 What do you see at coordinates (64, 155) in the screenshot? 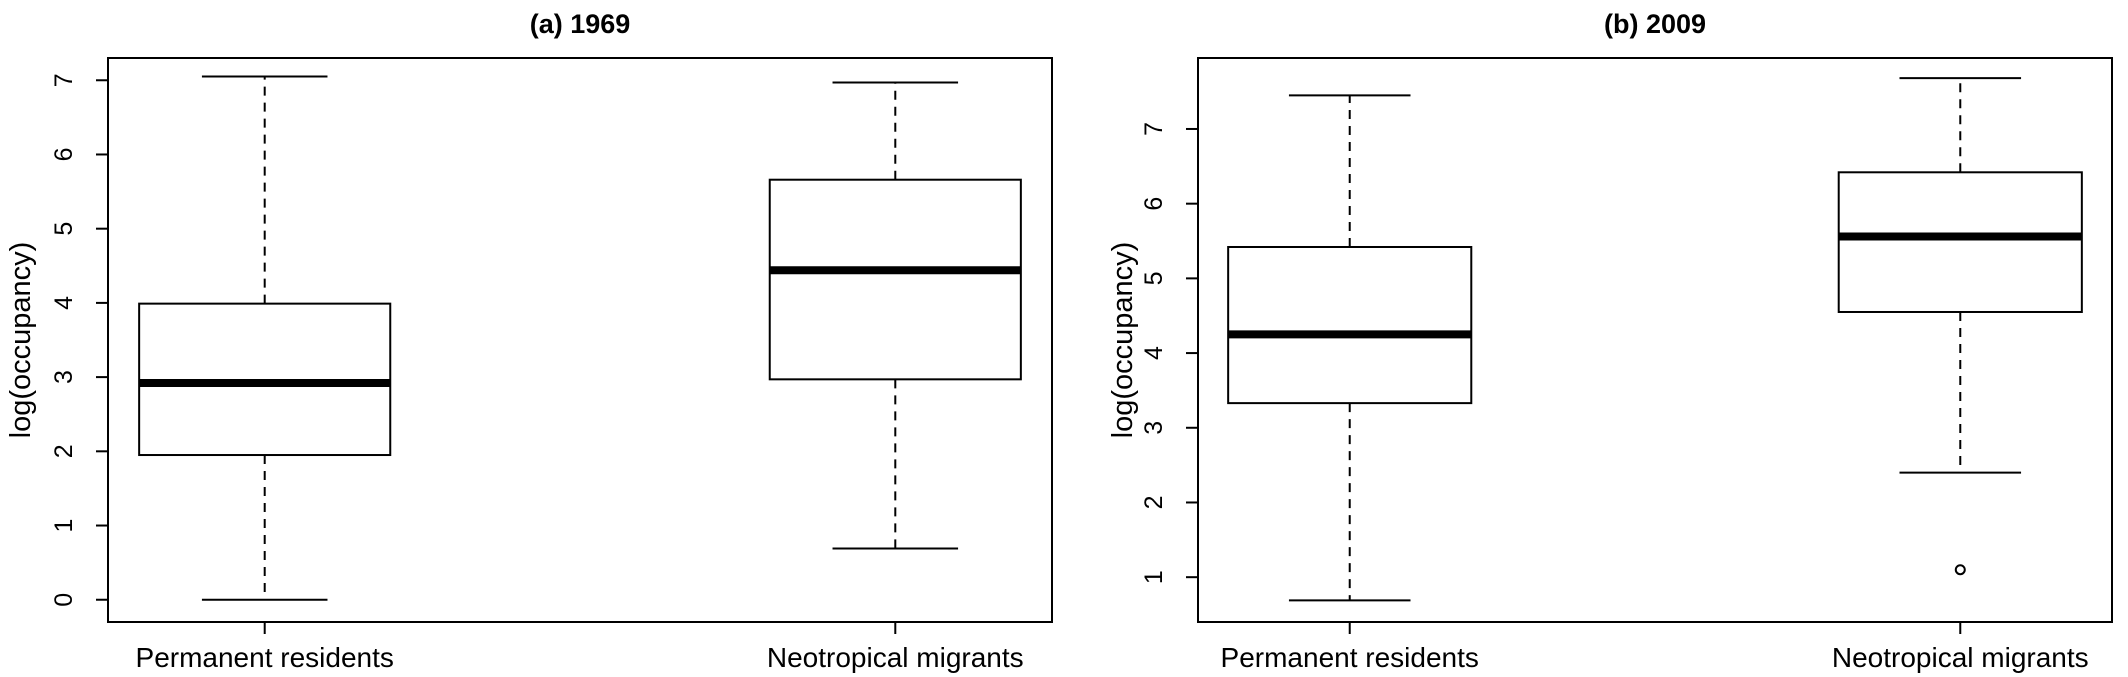
I see `panel-1-y-tick-label-6: 6` at bounding box center [64, 155].